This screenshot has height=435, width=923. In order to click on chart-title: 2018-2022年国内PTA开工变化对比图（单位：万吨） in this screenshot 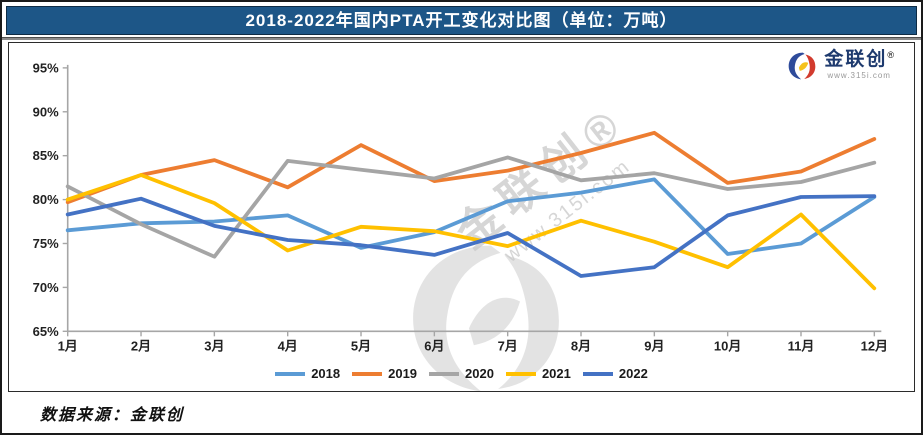, I will do `click(461, 20)`.